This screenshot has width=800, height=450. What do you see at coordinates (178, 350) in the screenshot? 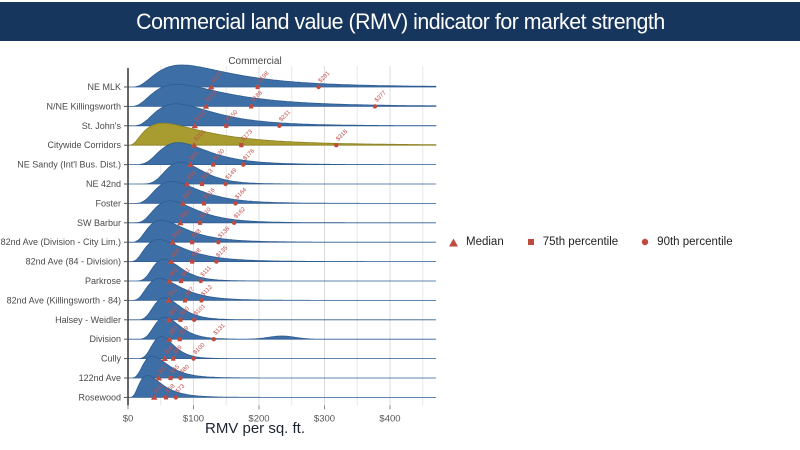
I see `value-label: $69` at bounding box center [178, 350].